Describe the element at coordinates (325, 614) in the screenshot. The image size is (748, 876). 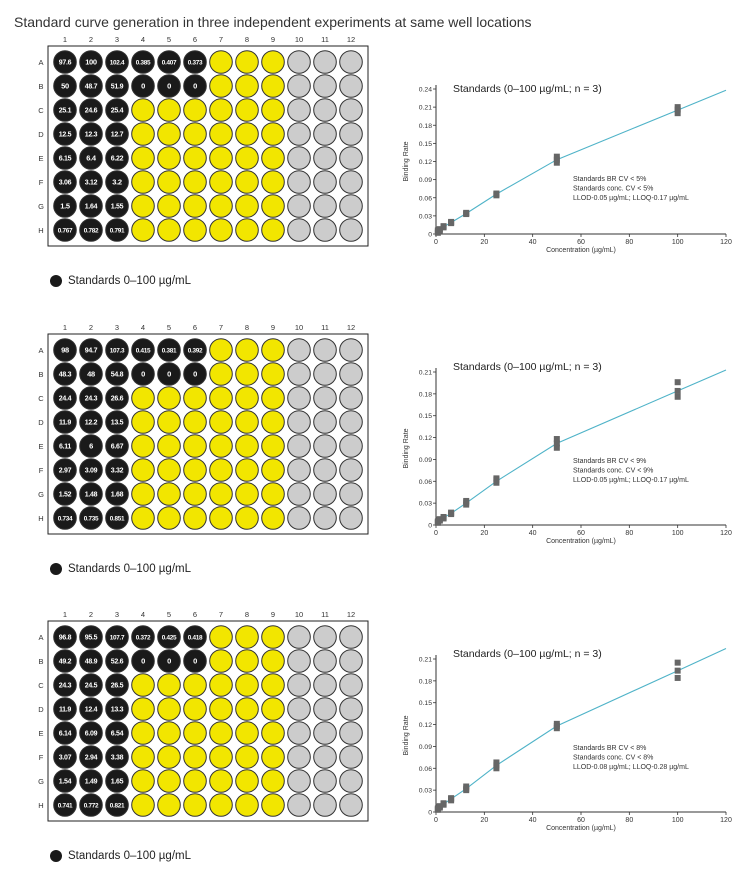
I see `column-label: 11` at that location.